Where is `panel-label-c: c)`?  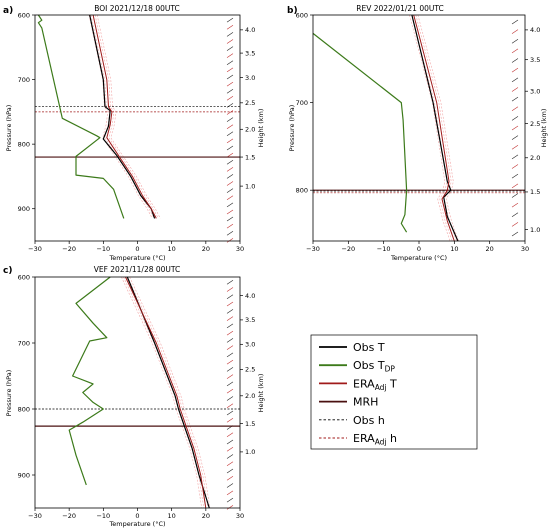
panel-label-c: c) is located at coordinates (7, 271).